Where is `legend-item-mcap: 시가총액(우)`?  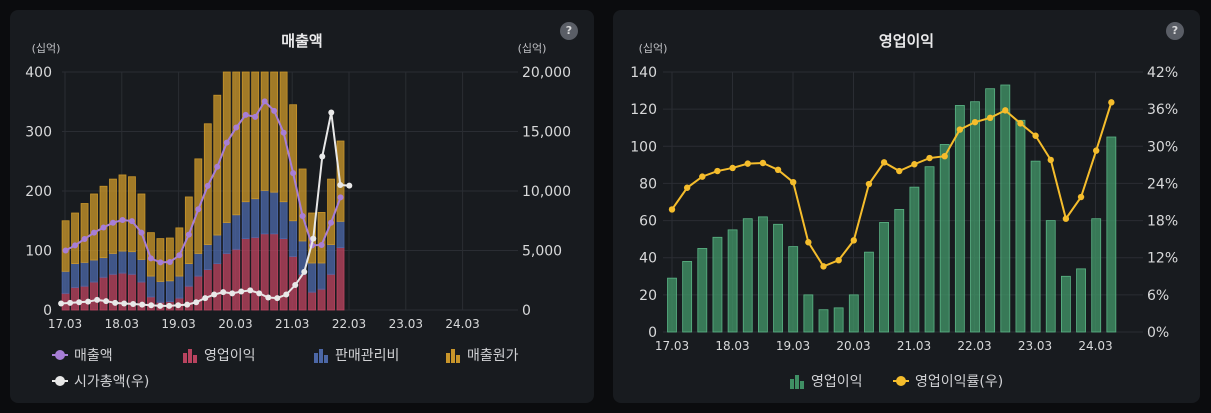 legend-item-mcap: 시가총액(우) is located at coordinates (100, 381).